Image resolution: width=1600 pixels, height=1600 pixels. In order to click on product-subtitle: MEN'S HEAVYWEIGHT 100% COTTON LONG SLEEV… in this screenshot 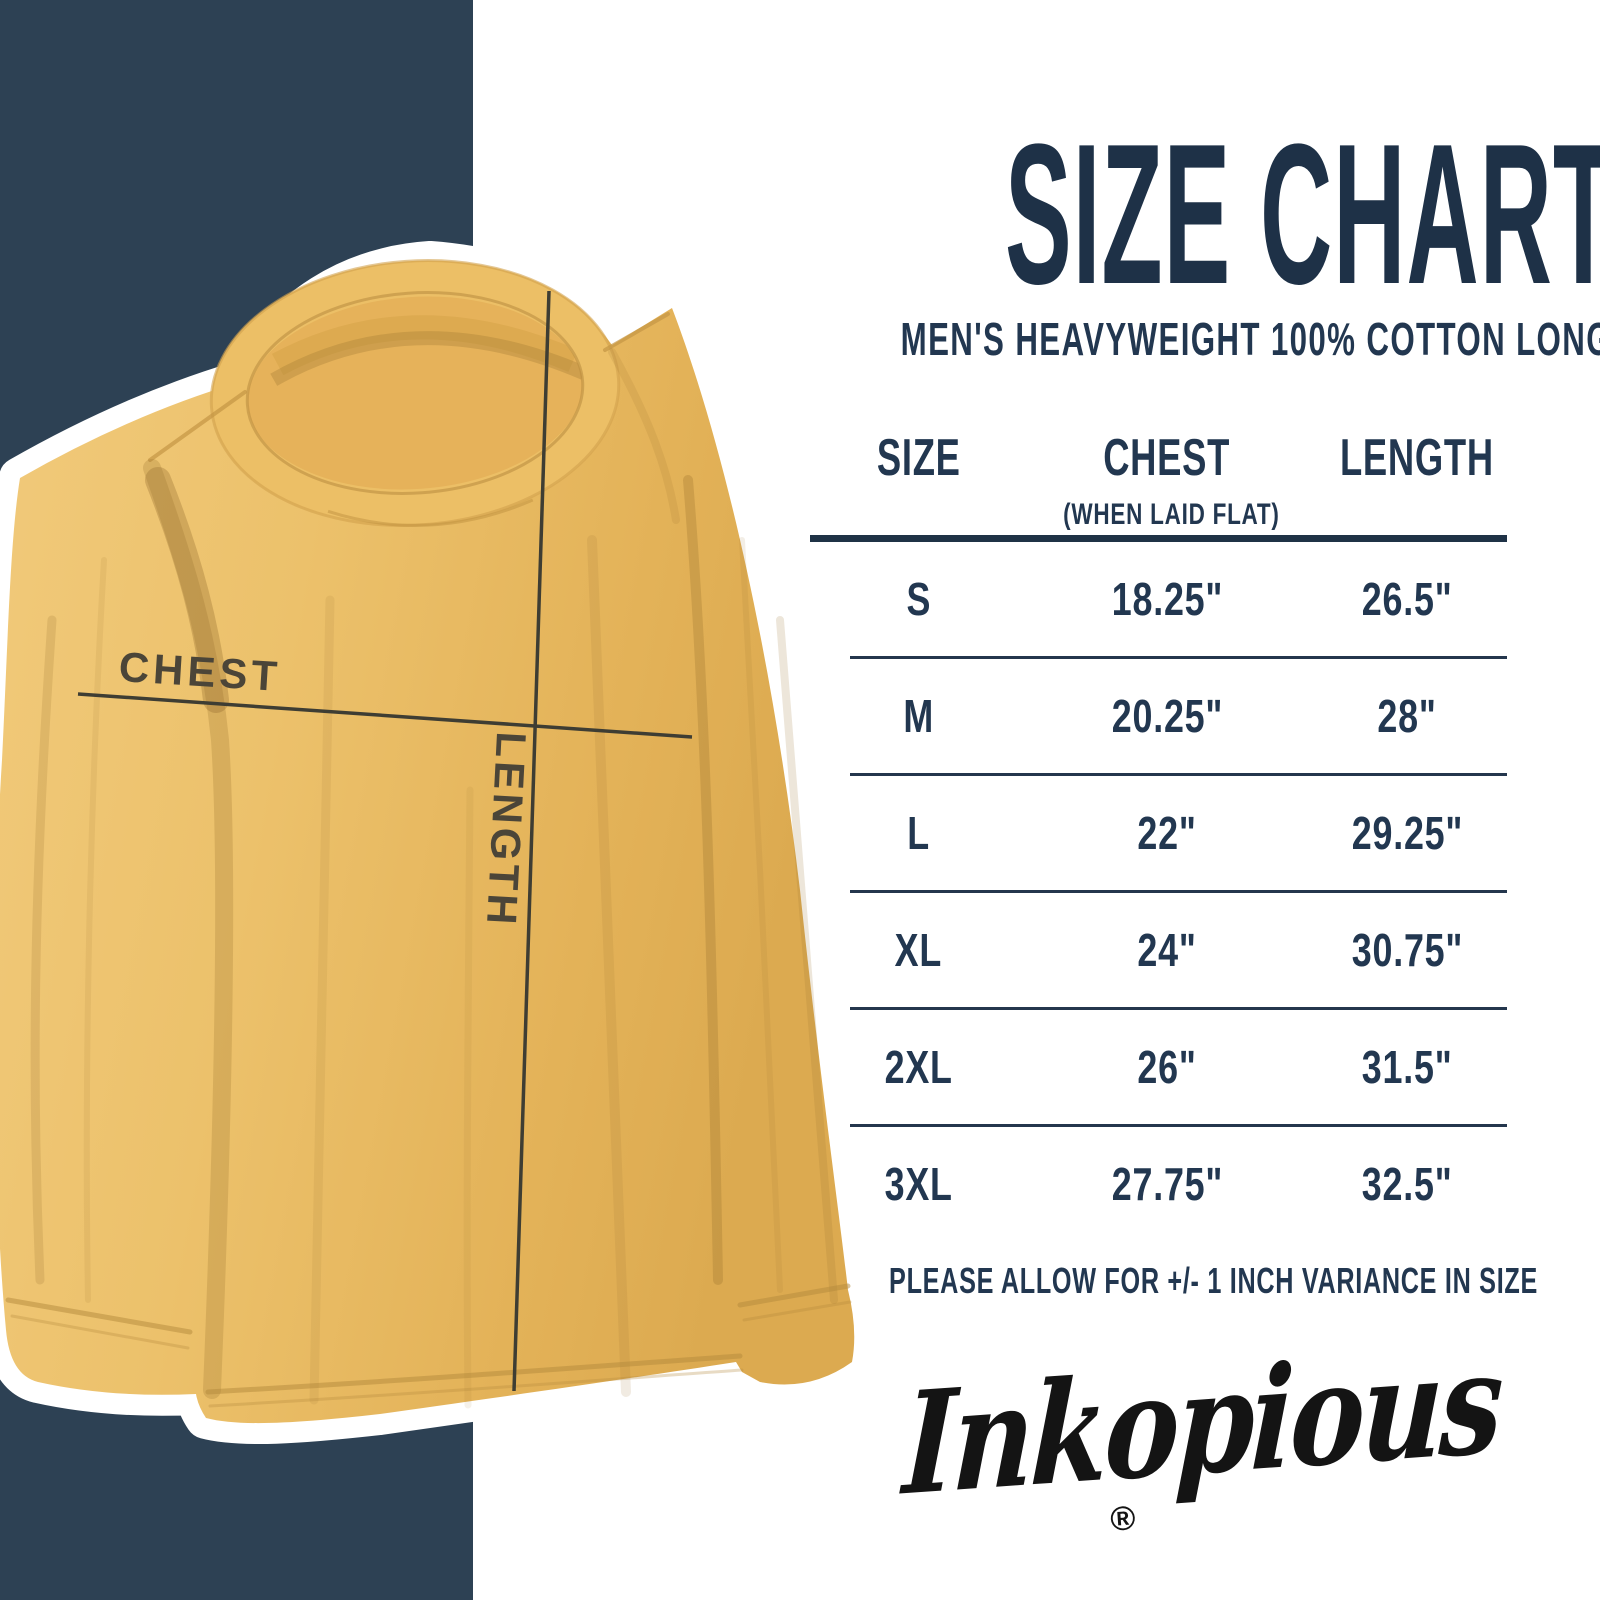, I will do `click(1250, 339)`.